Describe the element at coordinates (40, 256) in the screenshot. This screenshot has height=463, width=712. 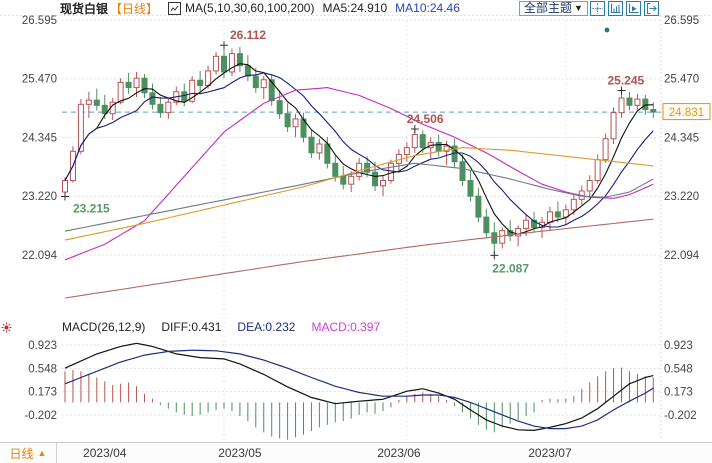
I see `y-axis-label-left: 22.094` at that location.